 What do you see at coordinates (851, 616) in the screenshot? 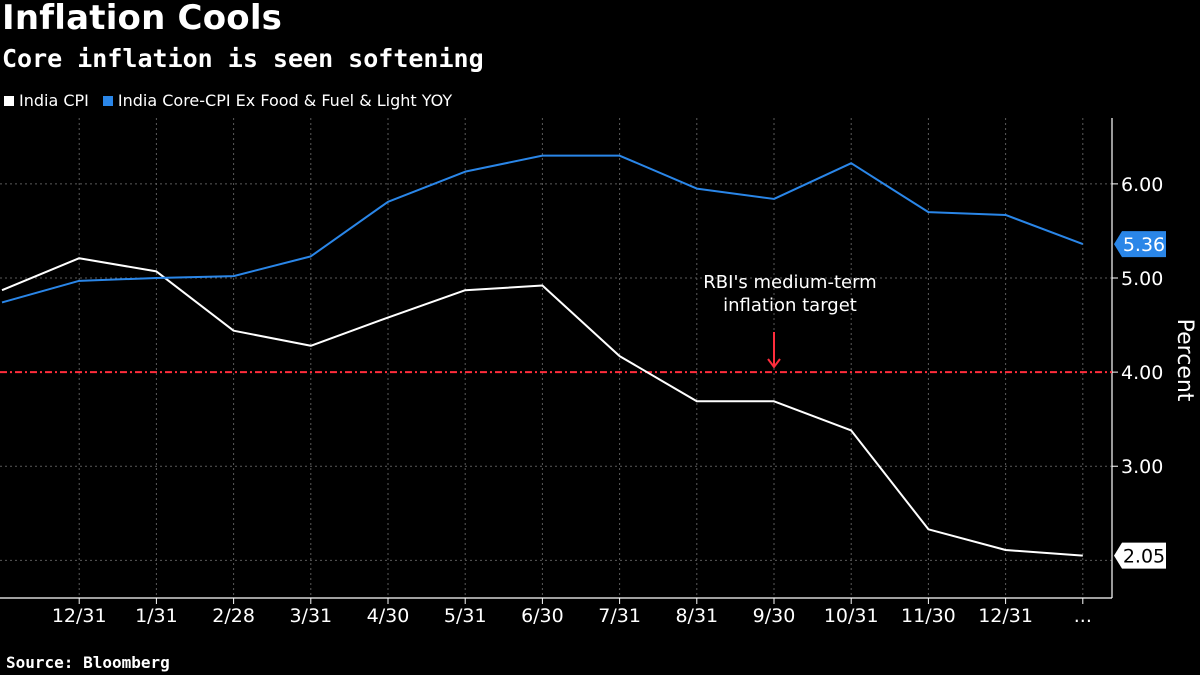
I see `x-tick-label: 10/31` at bounding box center [851, 616].